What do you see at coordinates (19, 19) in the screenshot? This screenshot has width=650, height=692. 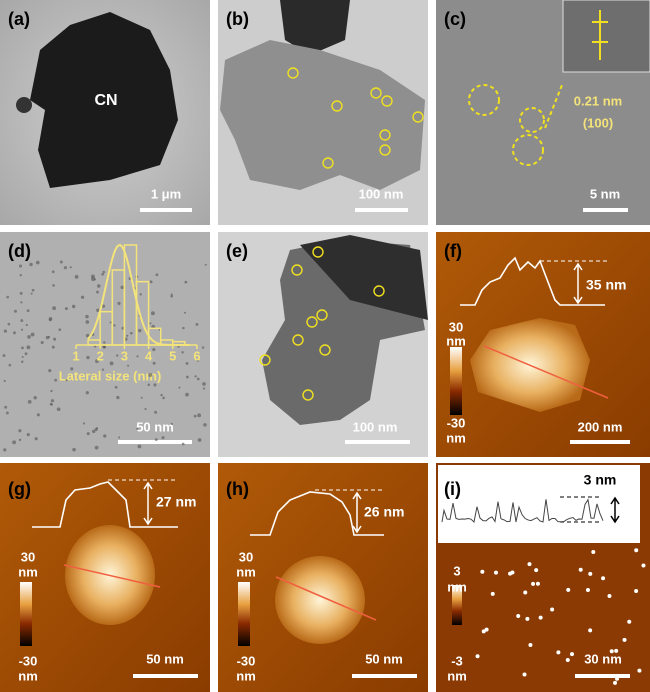 I see `panel-label: (a)` at bounding box center [19, 19].